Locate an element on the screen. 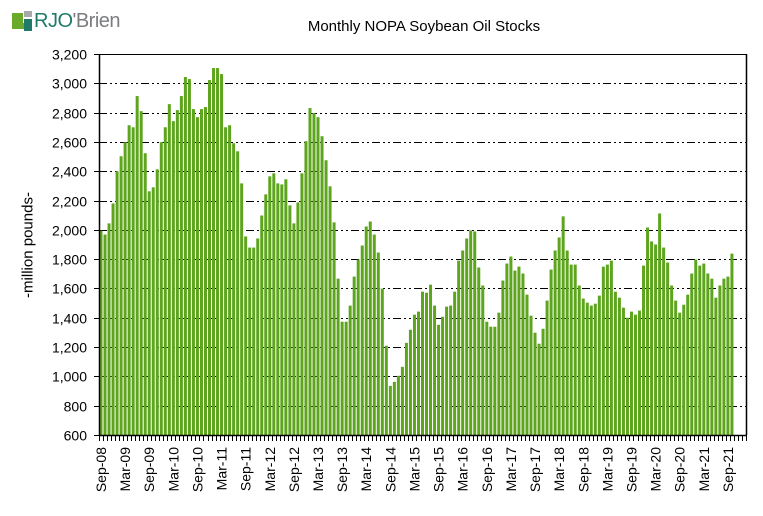 This screenshot has height=516, width=763. y-tick-label: 1,800 is located at coordinates (69, 260).